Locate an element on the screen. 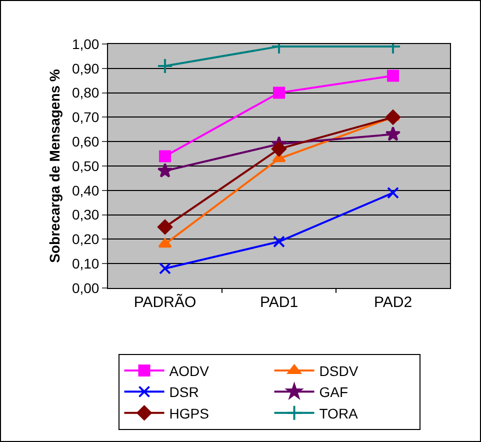 This screenshot has height=442, width=481. y-tick-label: 0,80 is located at coordinates (86, 92).